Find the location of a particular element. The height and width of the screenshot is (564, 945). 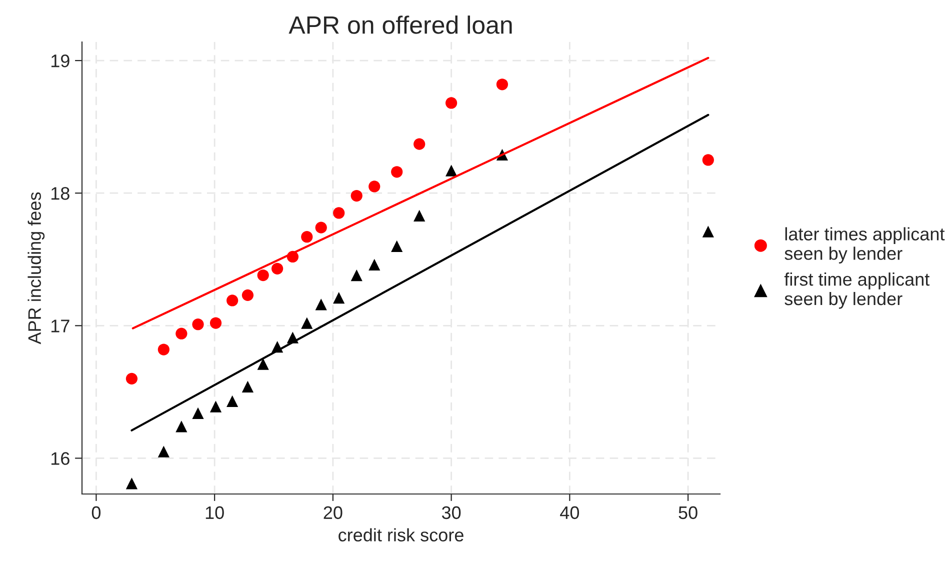

y-tick-label: 19 is located at coordinates (60, 61).